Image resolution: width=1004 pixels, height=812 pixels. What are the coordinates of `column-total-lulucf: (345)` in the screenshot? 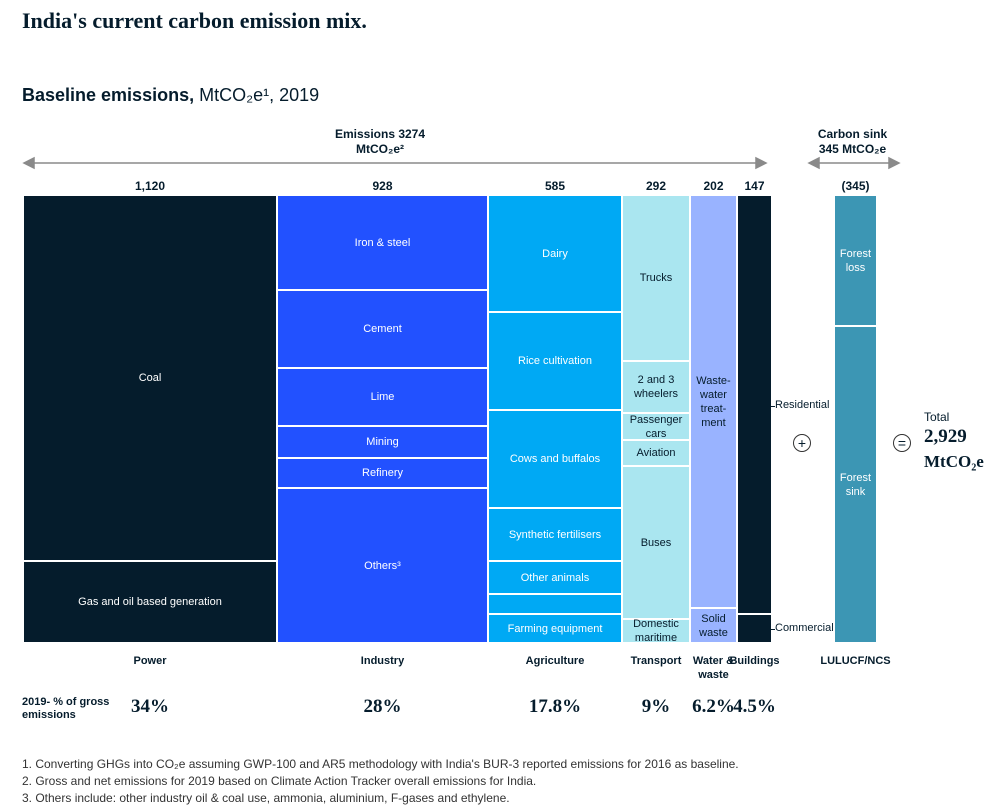 It's located at (855, 186).